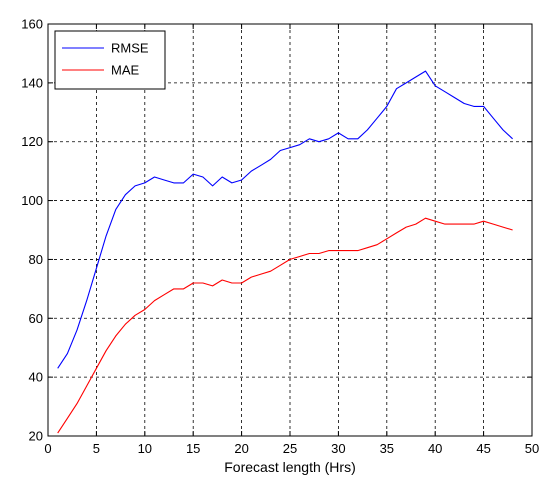 The image size is (550, 490). What do you see at coordinates (36, 377) in the screenshot?
I see `y-tick-label: 40` at bounding box center [36, 377].